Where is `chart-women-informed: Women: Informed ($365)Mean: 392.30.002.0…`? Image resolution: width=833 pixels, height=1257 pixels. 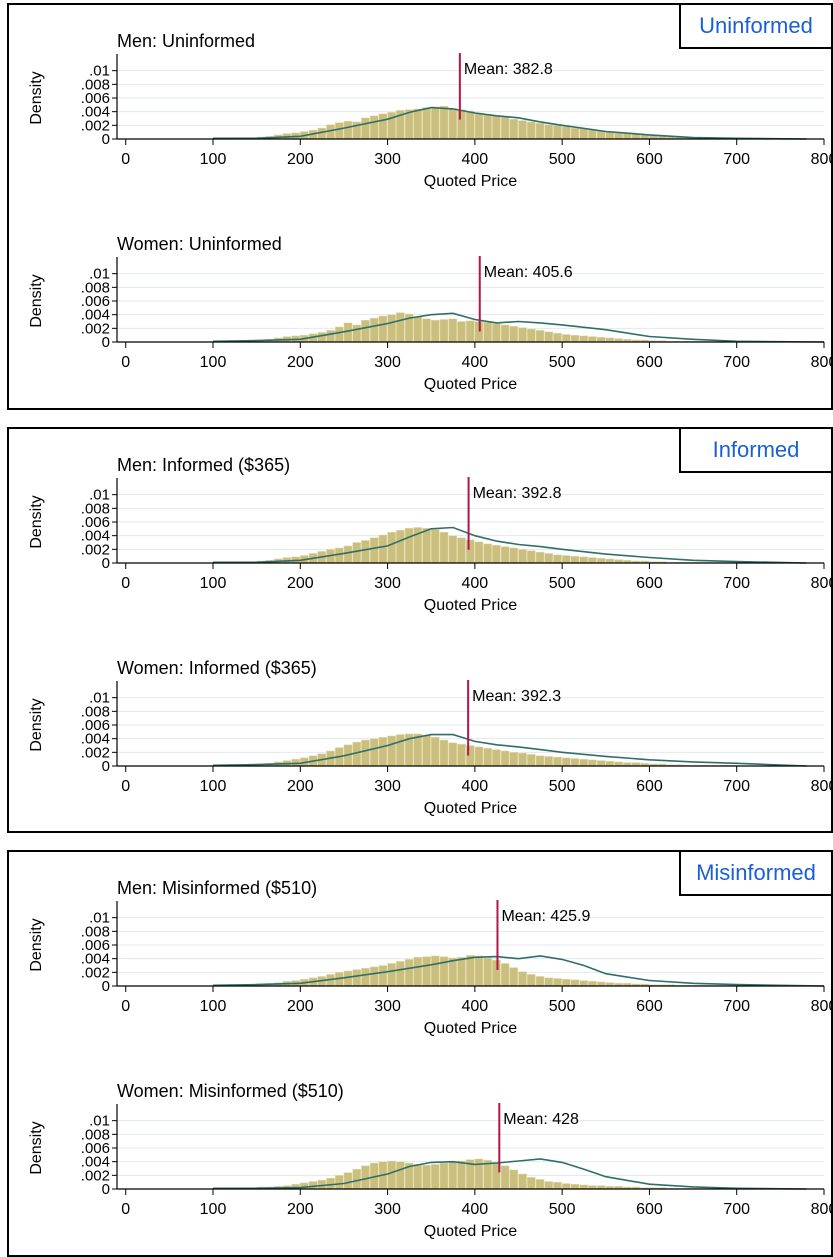
chart-women-informed: Women: Informed ($365)Mean: 392.30.002.0… is located at coordinates (429, 737).